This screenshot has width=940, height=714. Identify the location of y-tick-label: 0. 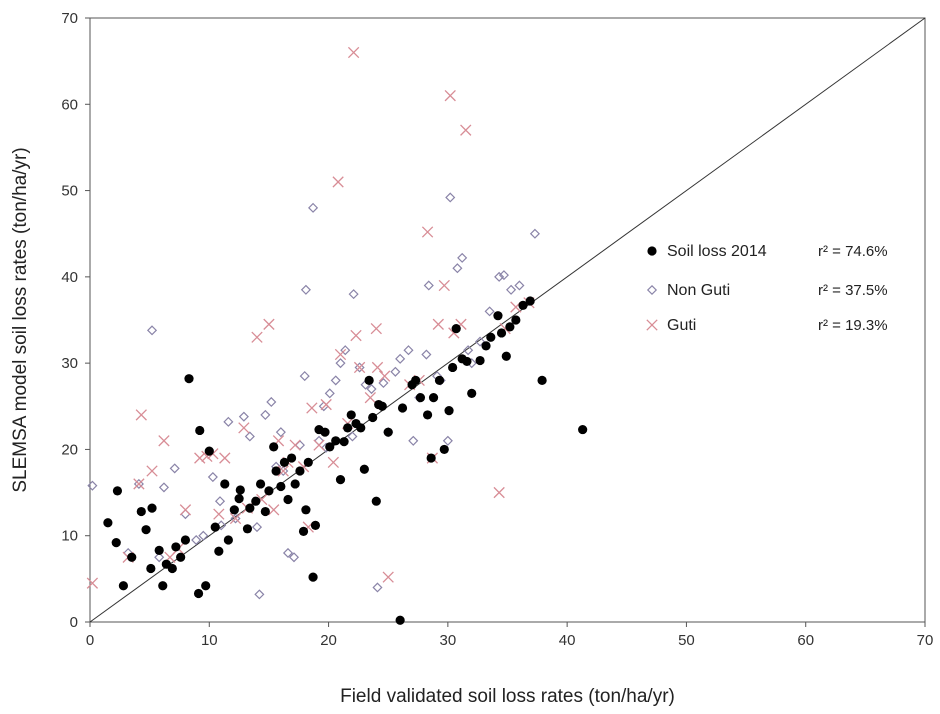
(74, 622).